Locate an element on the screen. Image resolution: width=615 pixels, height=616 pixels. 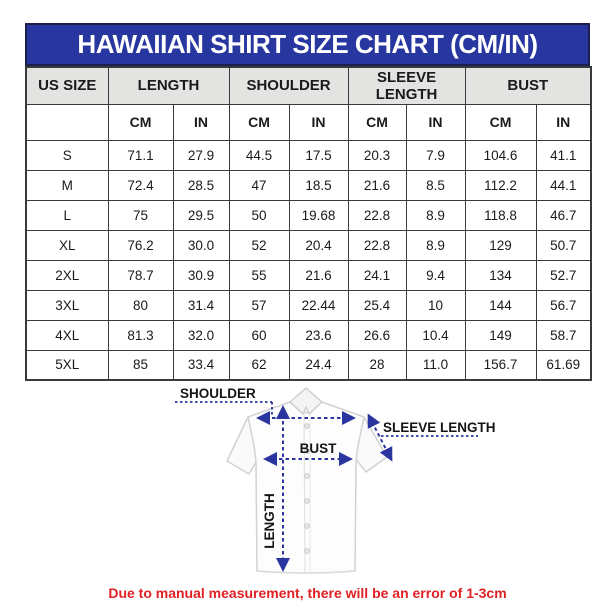
measurement-cell: 28.5 is located at coordinates (201, 185).